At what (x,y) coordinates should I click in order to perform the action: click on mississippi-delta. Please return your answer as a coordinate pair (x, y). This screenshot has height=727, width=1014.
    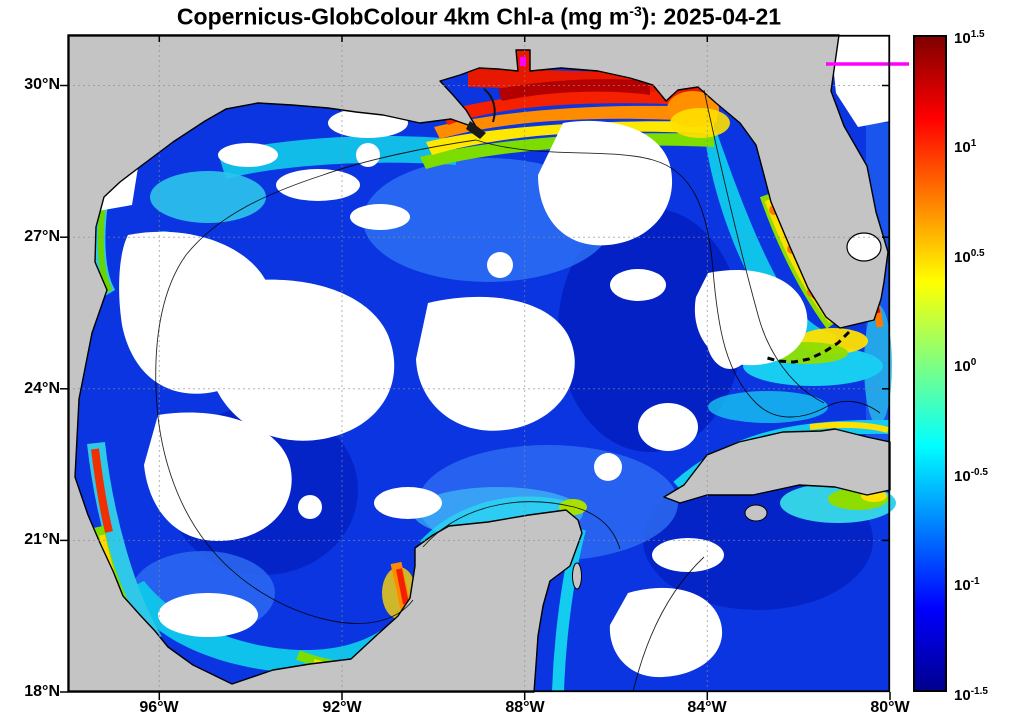
    Looking at the image, I should click on (476, 130).